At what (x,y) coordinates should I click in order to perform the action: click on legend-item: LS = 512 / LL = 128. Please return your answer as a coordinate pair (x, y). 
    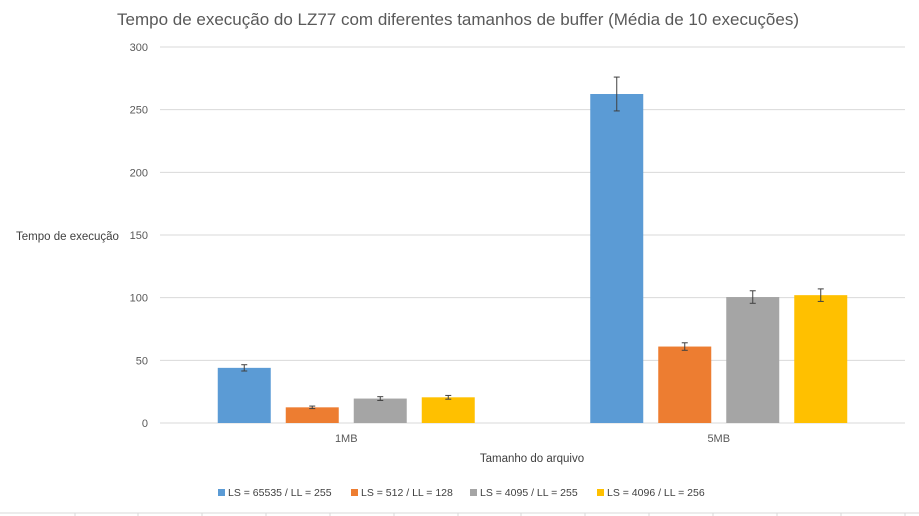
    Looking at the image, I should click on (402, 493).